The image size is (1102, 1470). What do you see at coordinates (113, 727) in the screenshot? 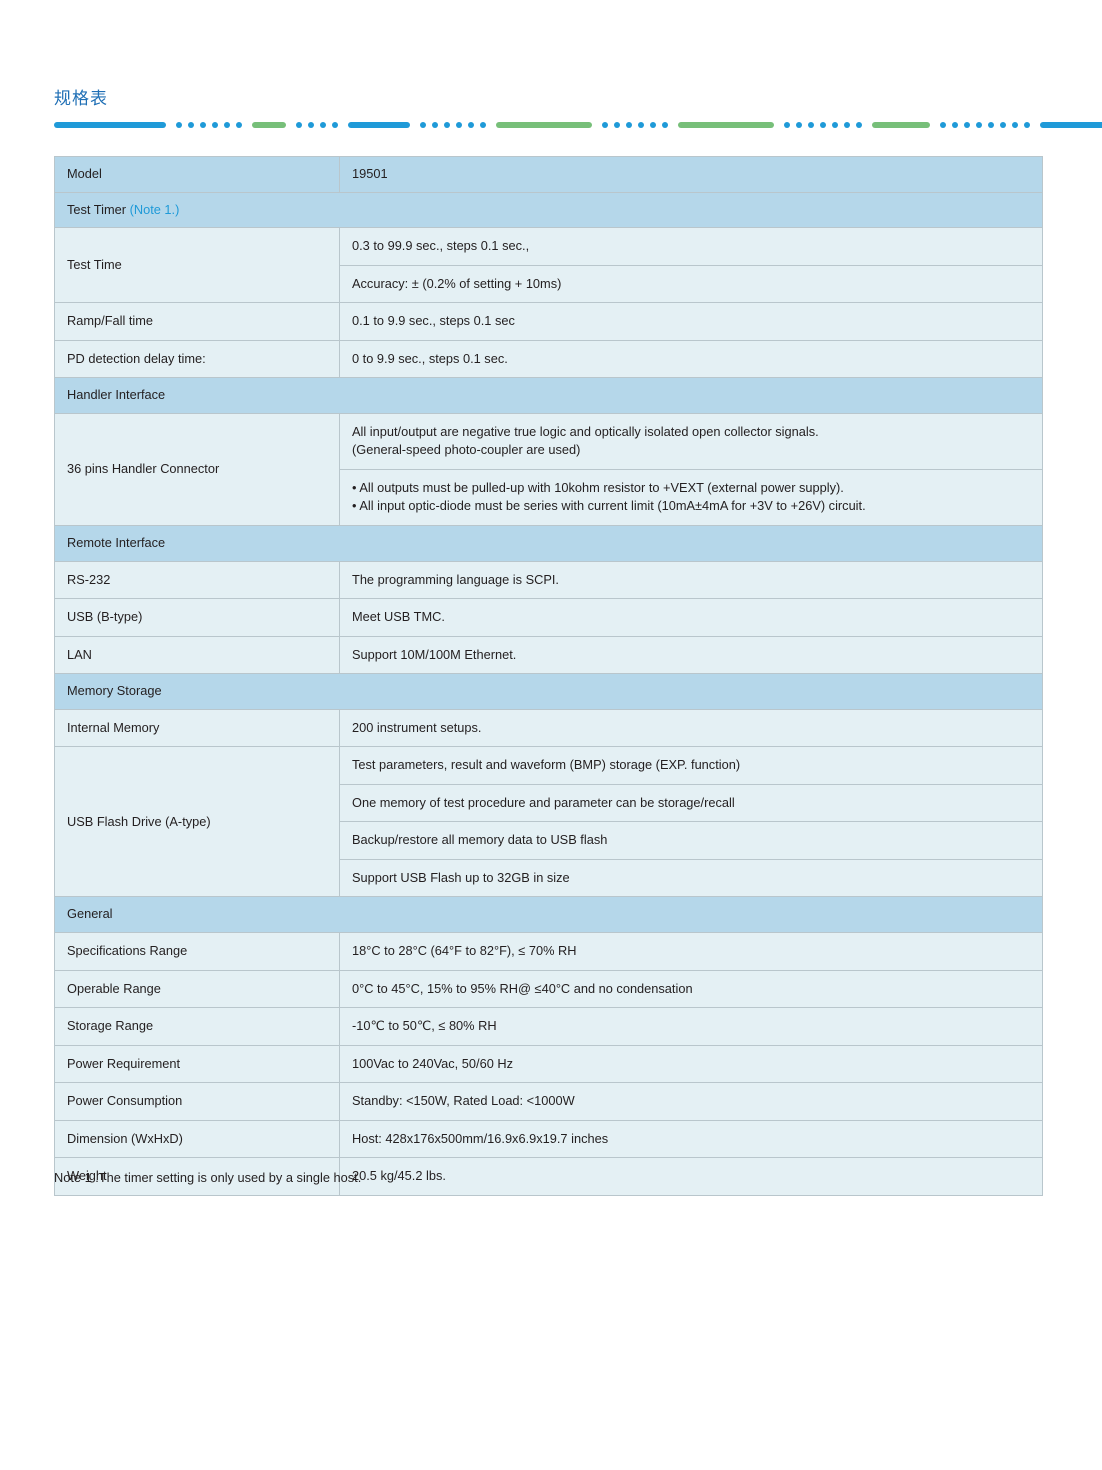
I see `table-row-label: Internal Memory` at bounding box center [113, 727].